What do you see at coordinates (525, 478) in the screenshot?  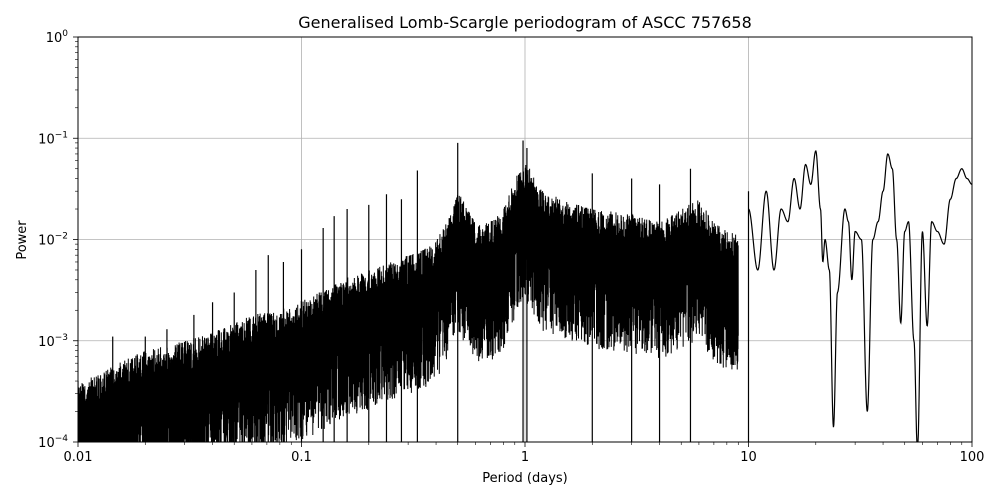 I see `x-axis-label: Period (days)` at bounding box center [525, 478].